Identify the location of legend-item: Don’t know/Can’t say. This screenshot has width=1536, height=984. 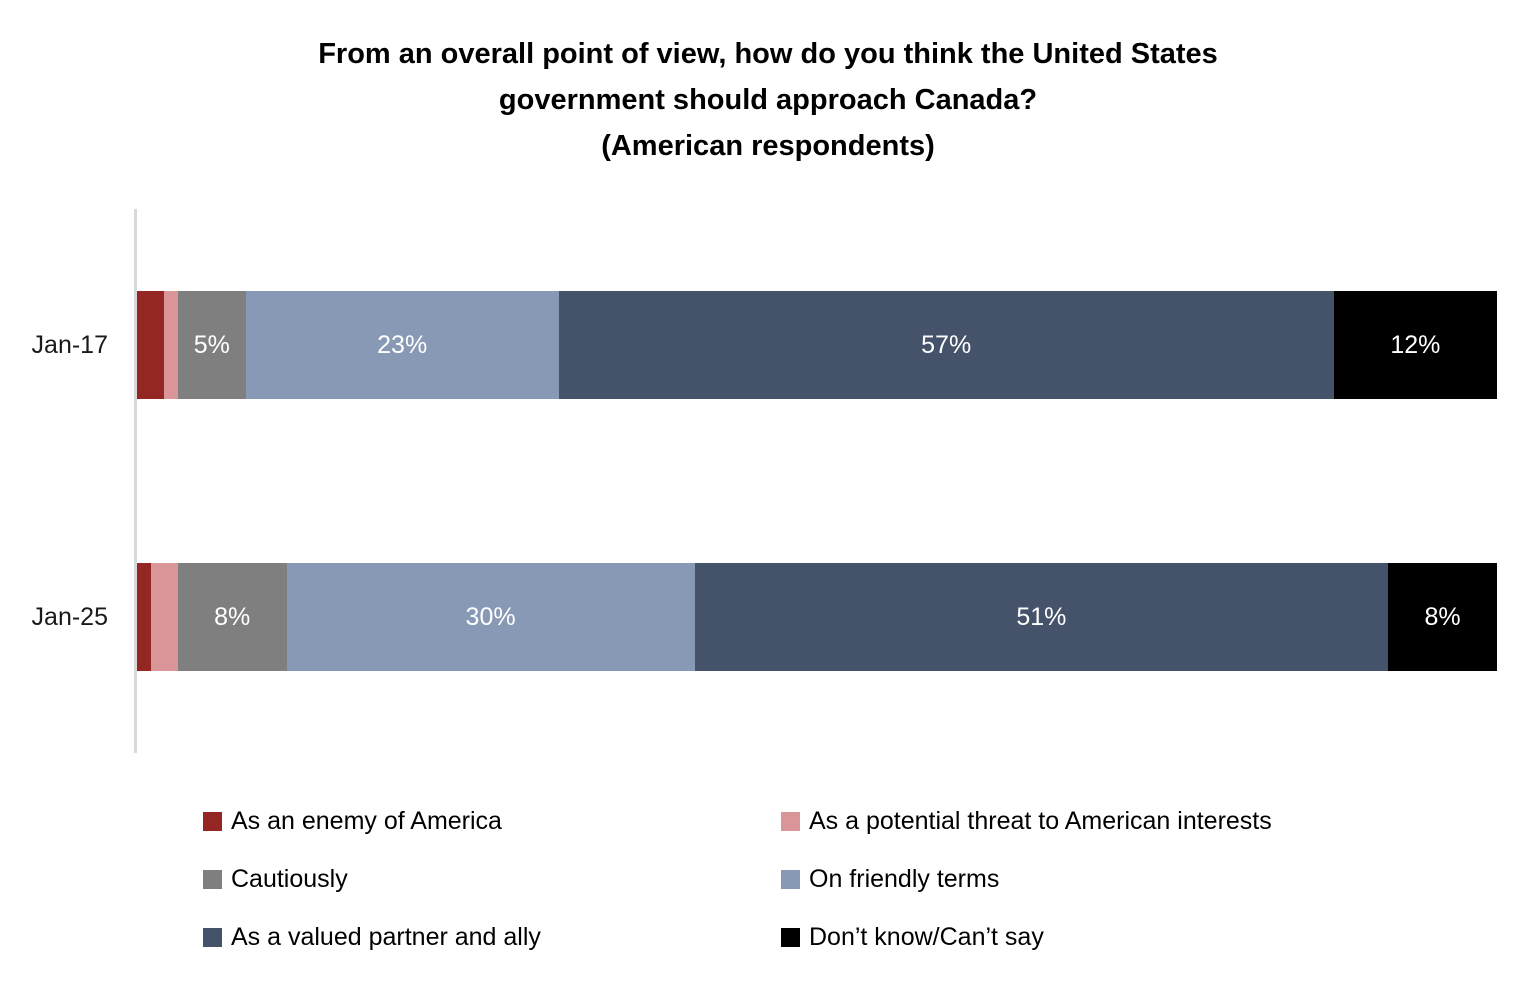
(1026, 937).